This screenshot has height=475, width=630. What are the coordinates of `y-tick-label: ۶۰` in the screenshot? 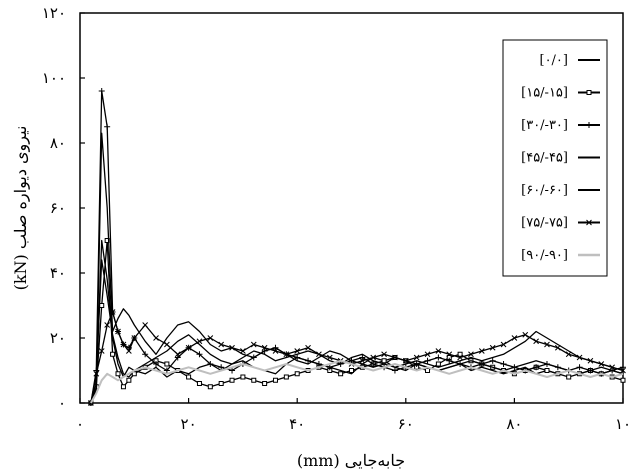 It's located at (58, 208).